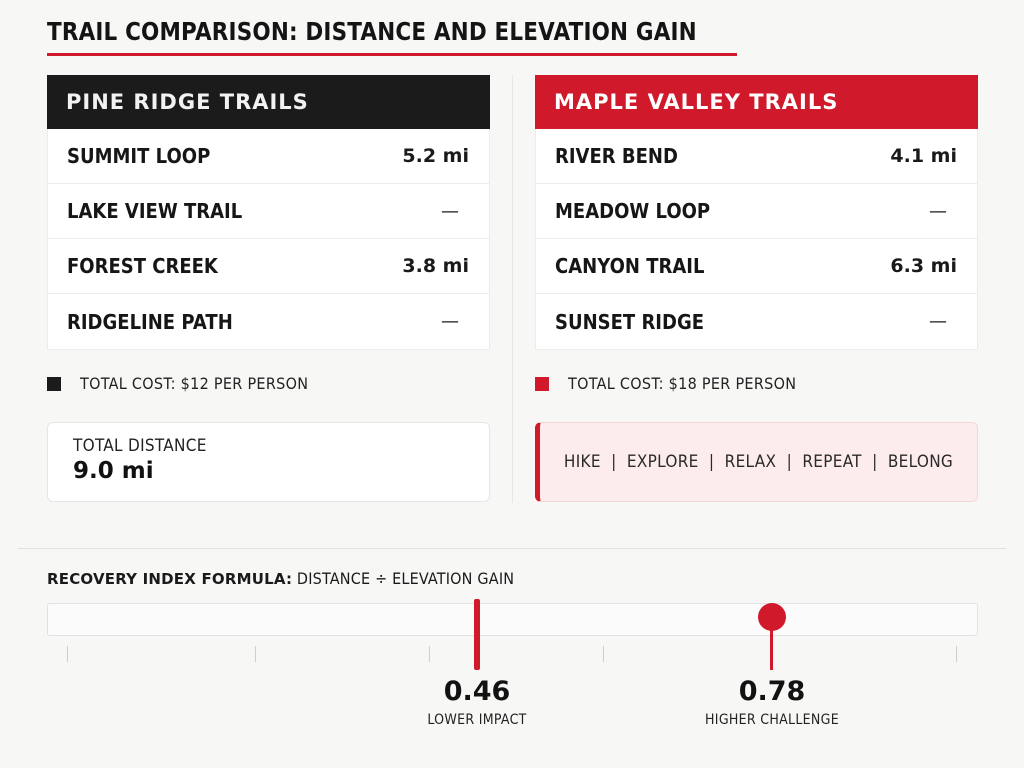 Image resolution: width=1024 pixels, height=768 pixels. I want to click on panel-divider, so click(512, 289).